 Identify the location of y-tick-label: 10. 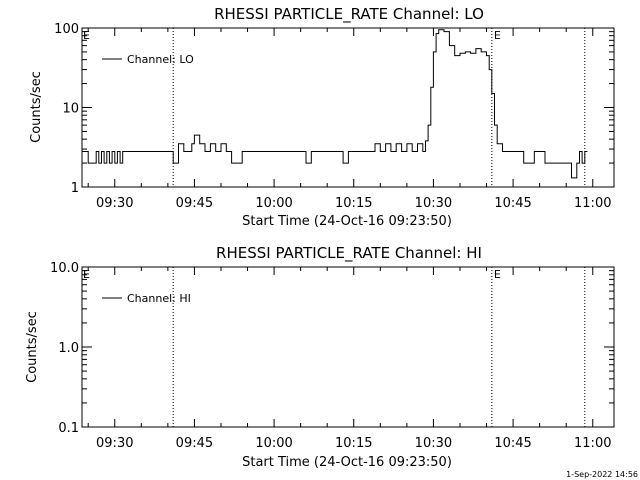
(70, 109).